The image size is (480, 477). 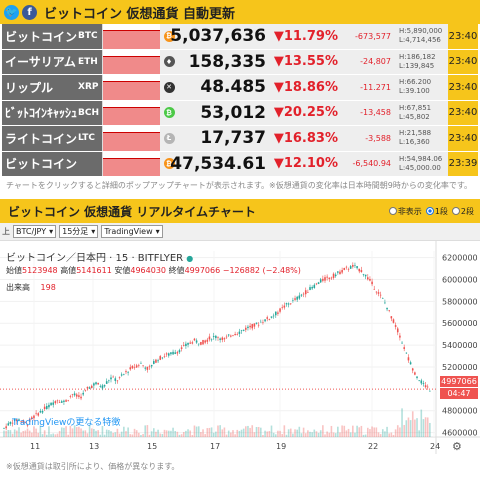 I want to click on date-tick-label: 19, so click(x=281, y=446).